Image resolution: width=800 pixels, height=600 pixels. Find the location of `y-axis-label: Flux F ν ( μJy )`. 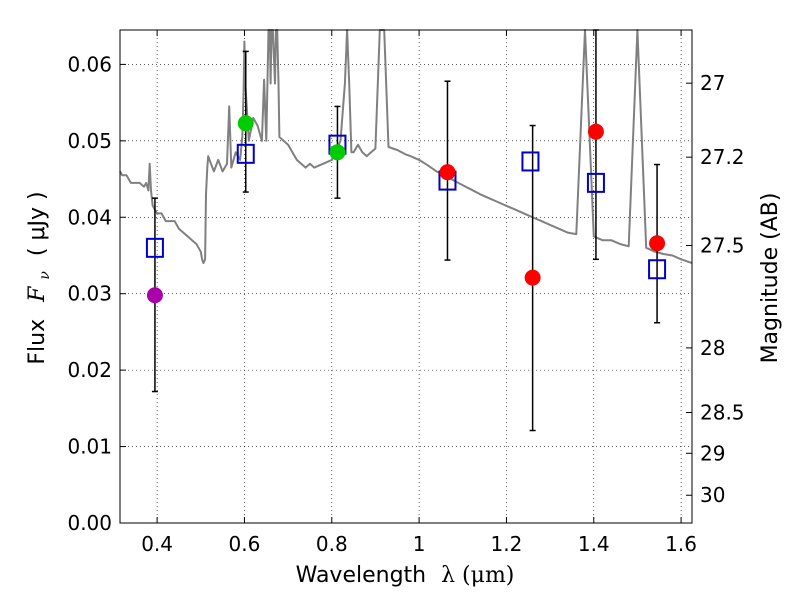

y-axis-label: Flux F ν ( μJy ) is located at coordinates (40, 277).